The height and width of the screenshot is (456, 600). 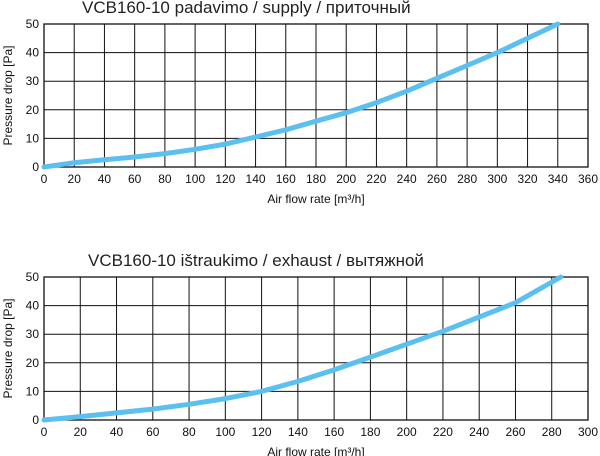 I want to click on x-tick-label: 340, so click(x=558, y=179).